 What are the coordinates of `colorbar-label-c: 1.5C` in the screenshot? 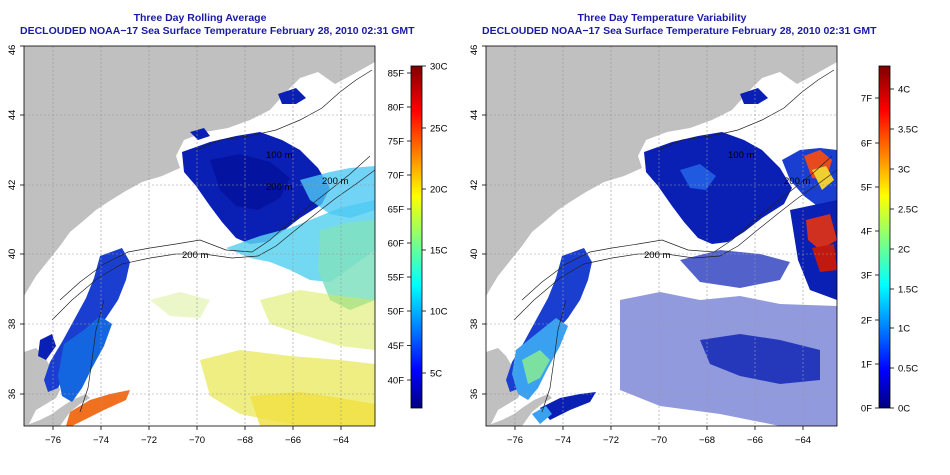 It's located at (908, 290).